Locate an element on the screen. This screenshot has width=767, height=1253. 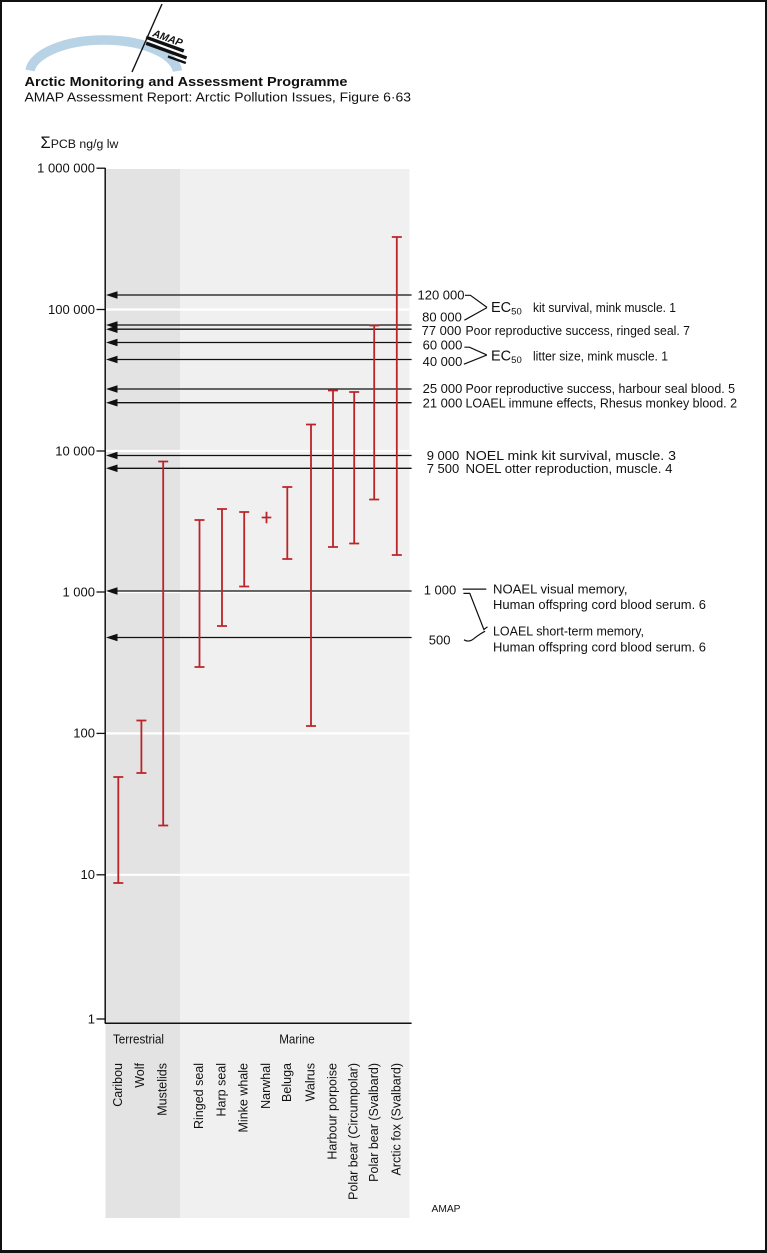
svg-text: Beluga is located at coordinates (287, 1082).